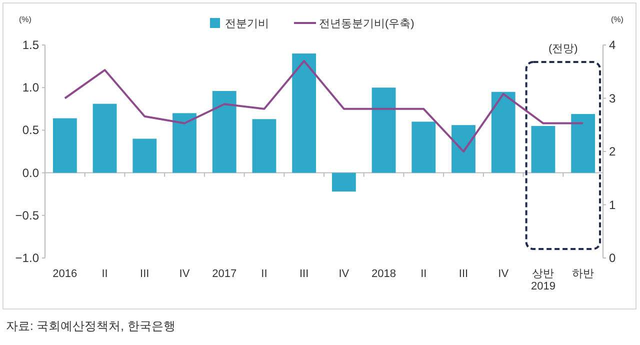 This screenshot has width=640, height=345. I want to click on x-tick-label: 2018, so click(384, 274).